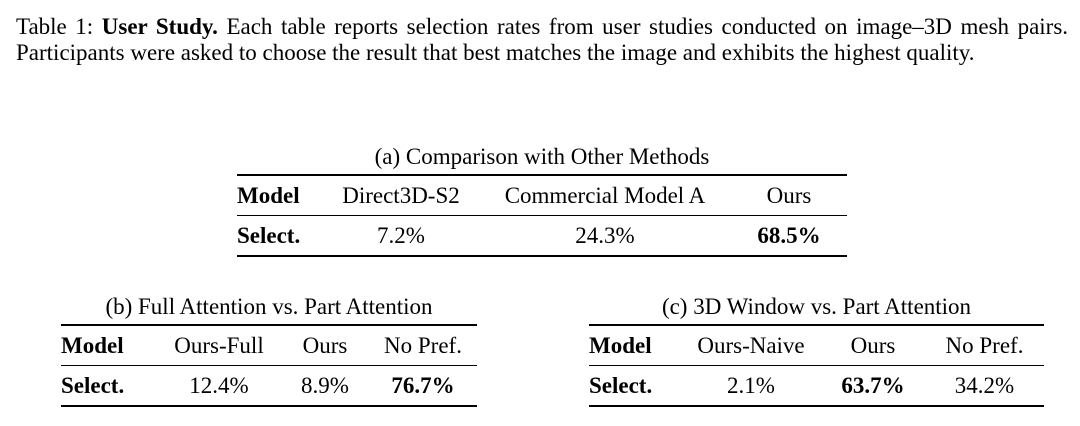 This screenshot has width=1080, height=426. I want to click on value-commercial: 24.3%, so click(605, 236).